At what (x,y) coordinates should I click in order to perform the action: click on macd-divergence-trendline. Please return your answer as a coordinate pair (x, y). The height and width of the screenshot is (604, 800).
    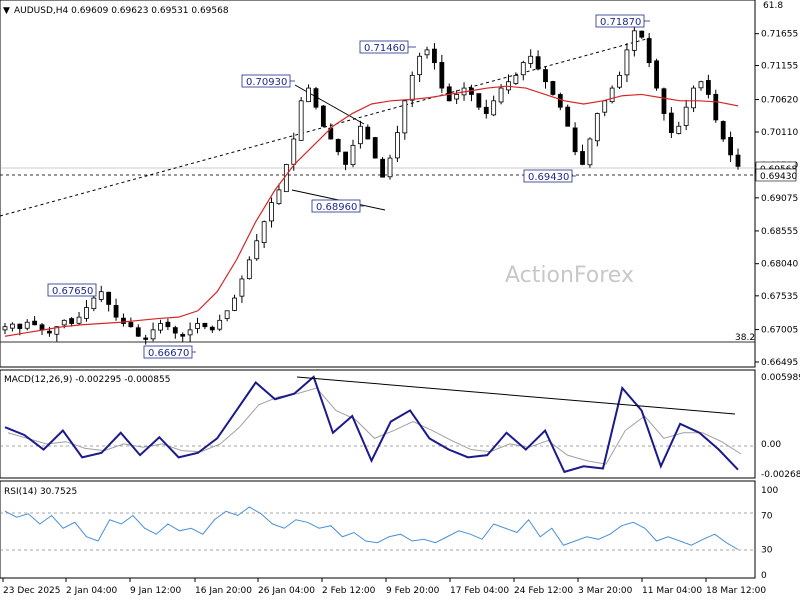
    Looking at the image, I should click on (516, 395).